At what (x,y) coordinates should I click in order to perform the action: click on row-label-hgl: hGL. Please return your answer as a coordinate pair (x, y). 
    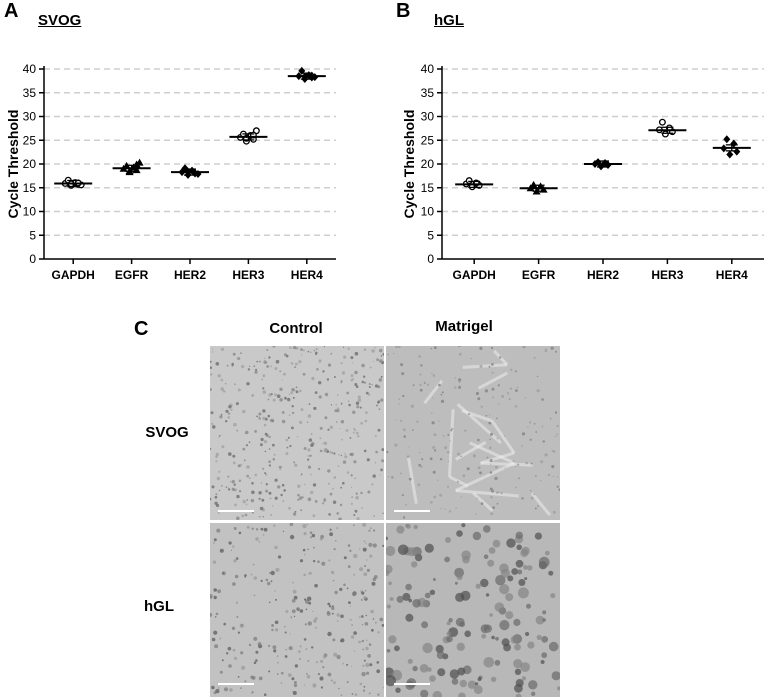
    Looking at the image, I should click on (159, 606).